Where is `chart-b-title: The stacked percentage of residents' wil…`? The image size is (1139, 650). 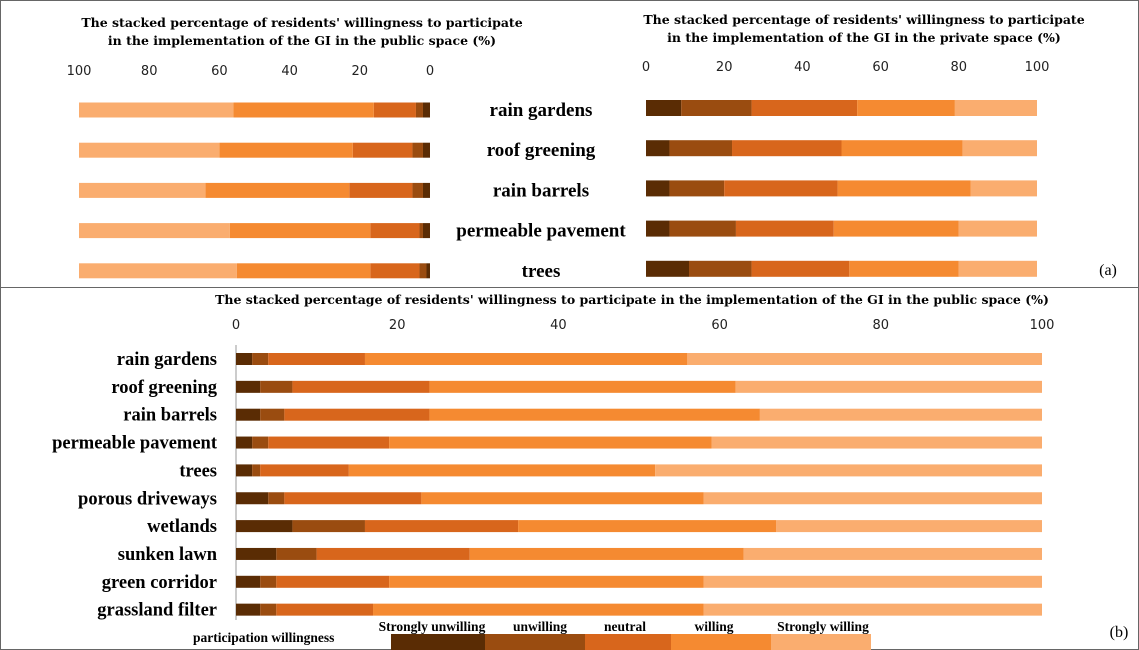 chart-b-title: The stacked percentage of residents' wil… is located at coordinates (632, 299).